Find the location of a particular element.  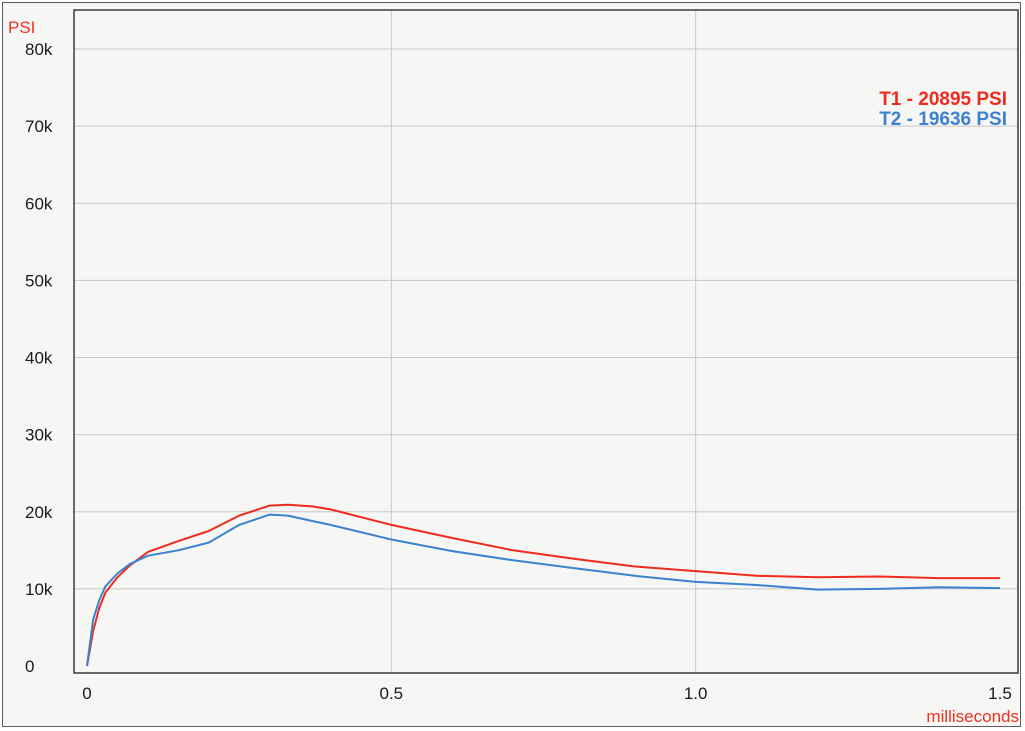

x-axis-label: milliseconds is located at coordinates (972, 716).